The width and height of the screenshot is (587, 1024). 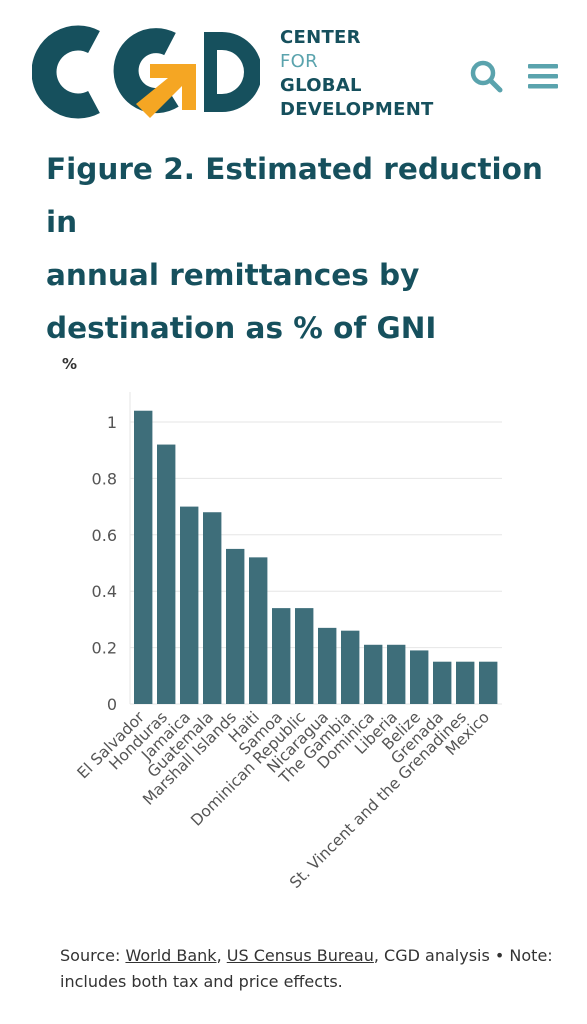 What do you see at coordinates (321, 85) in the screenshot?
I see `org-name-line3: GLOBAL` at bounding box center [321, 85].